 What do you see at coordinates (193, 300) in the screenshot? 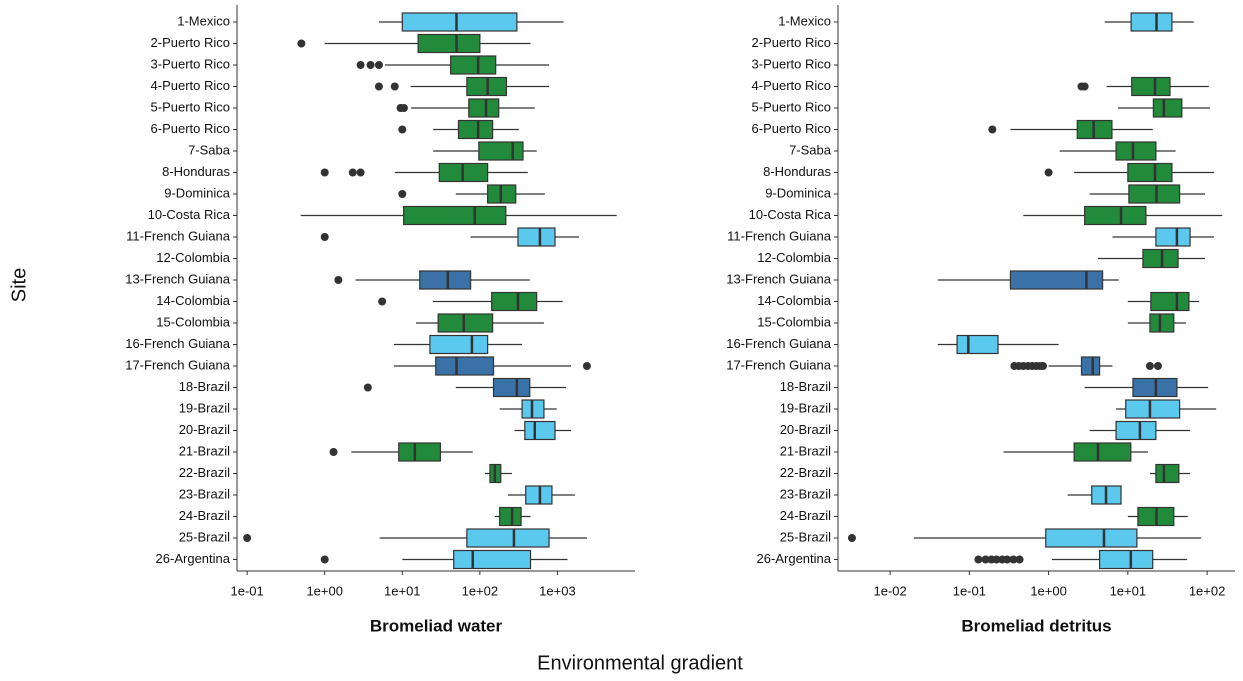
I see `y-tick-label: 14-Colombia` at bounding box center [193, 300].